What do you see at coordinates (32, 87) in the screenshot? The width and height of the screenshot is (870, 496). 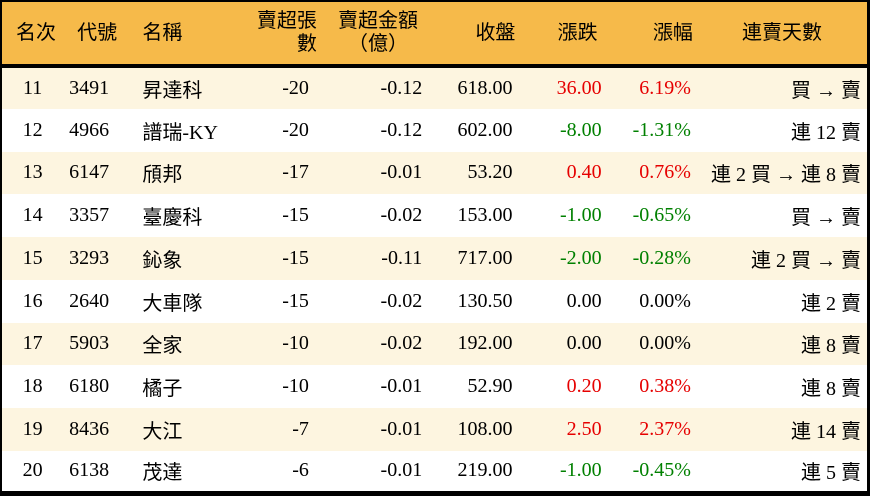 I see `cell-rank: 11` at bounding box center [32, 87].